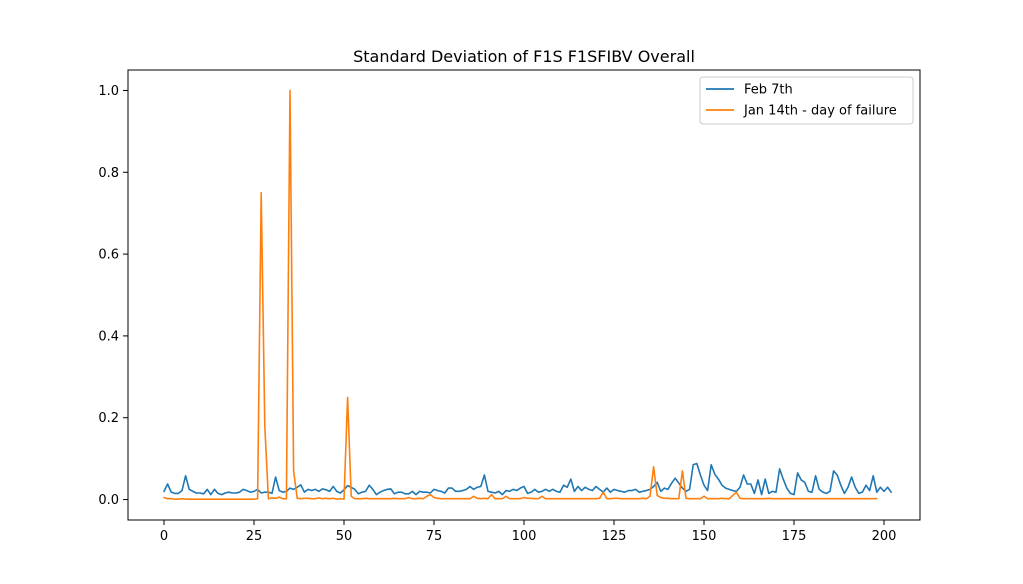 This screenshot has height=584, width=1023. I want to click on y-tick-label: 0.2, so click(108, 418).